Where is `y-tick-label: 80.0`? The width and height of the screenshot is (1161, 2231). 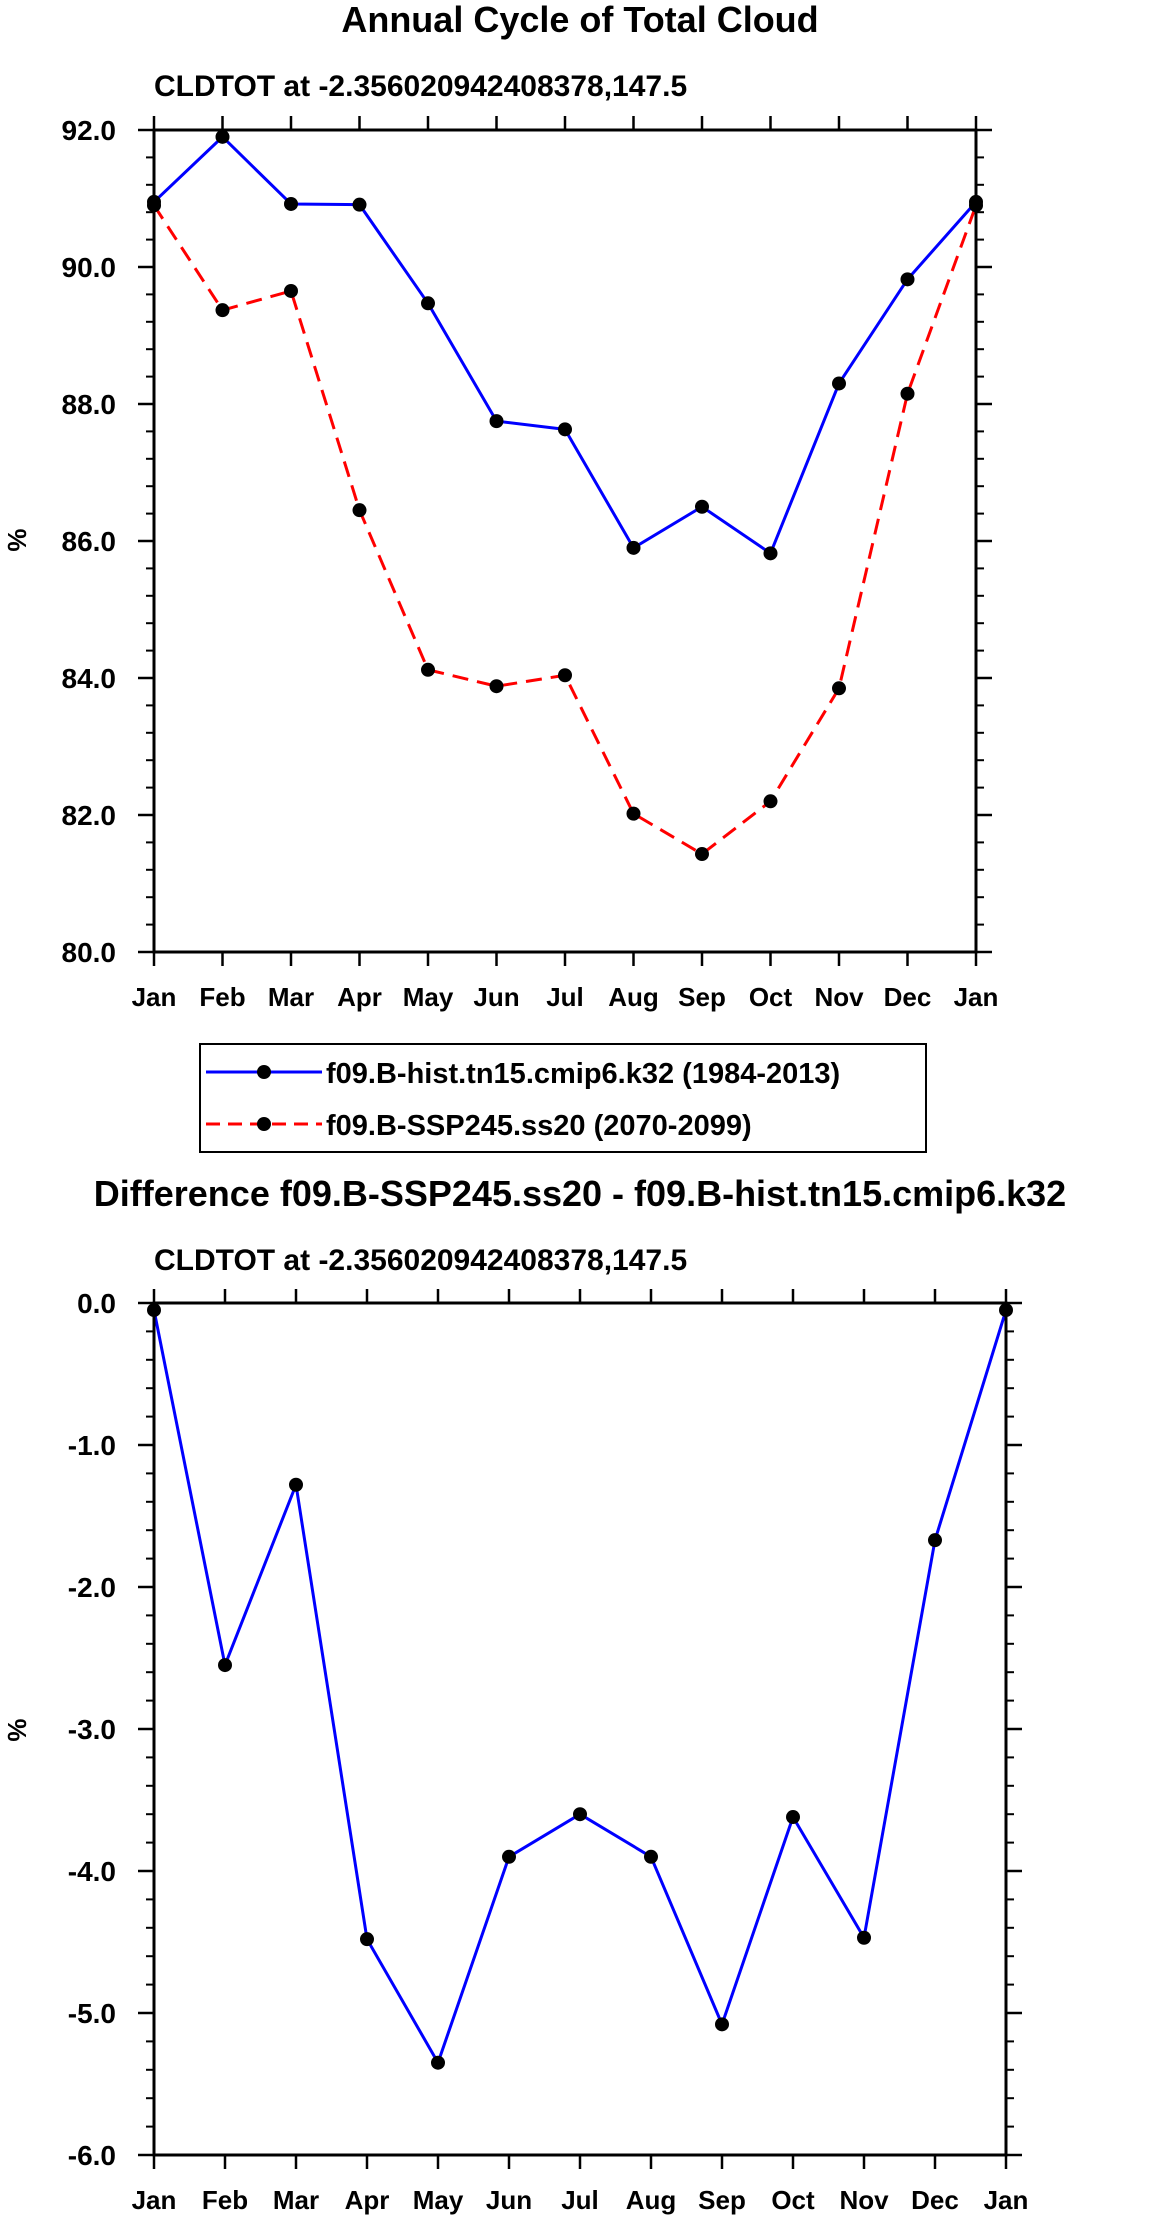 y-tick-label: 80.0 is located at coordinates (89, 952).